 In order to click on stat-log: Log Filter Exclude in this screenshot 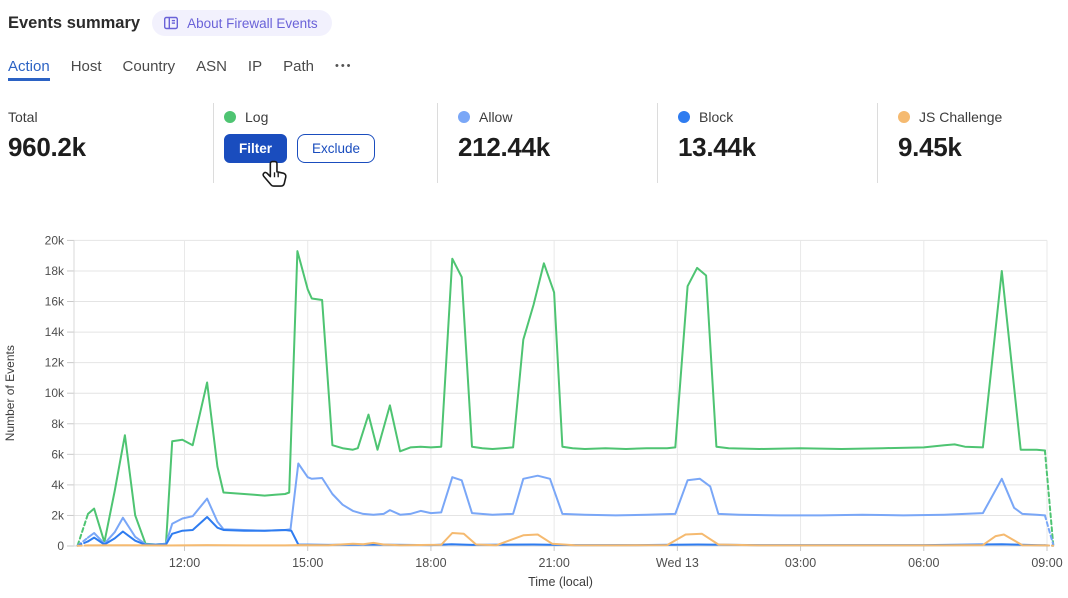, I will do `click(325, 143)`.